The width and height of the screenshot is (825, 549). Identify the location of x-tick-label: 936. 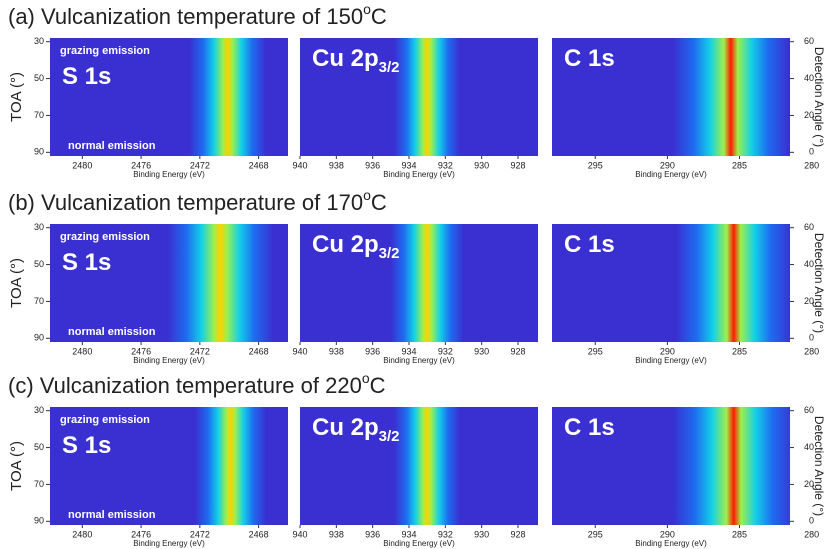
(372, 351).